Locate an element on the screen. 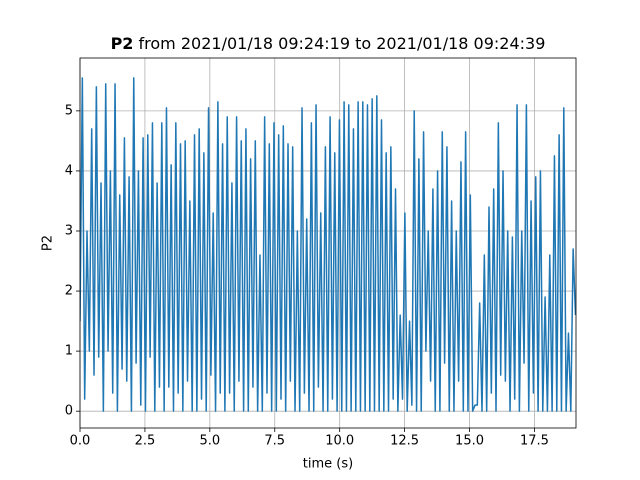 The image size is (640, 480). x-tick-label: 17.5 is located at coordinates (534, 441).